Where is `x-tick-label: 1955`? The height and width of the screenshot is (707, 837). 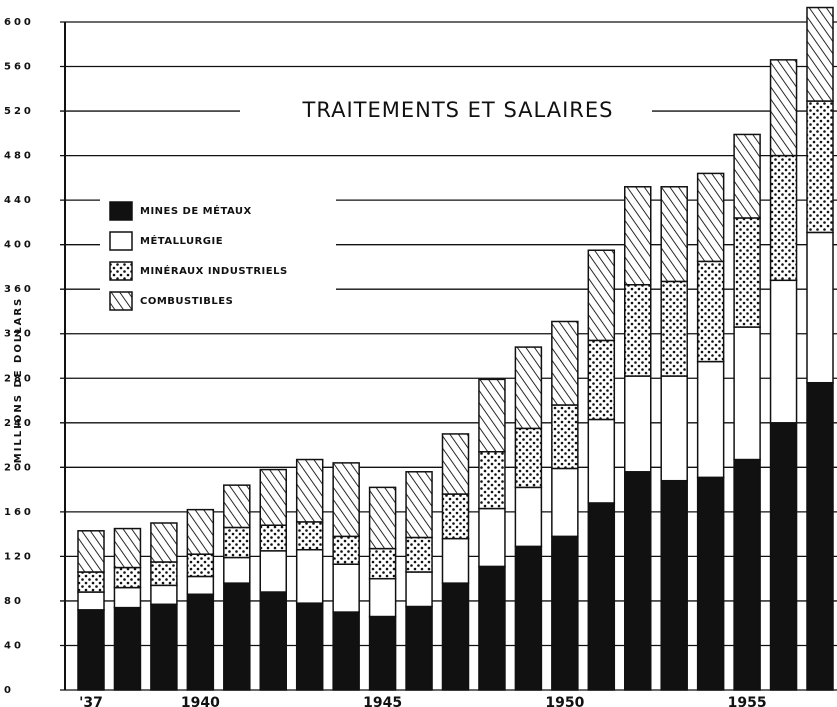 x-tick-label: 1955 is located at coordinates (747, 701).